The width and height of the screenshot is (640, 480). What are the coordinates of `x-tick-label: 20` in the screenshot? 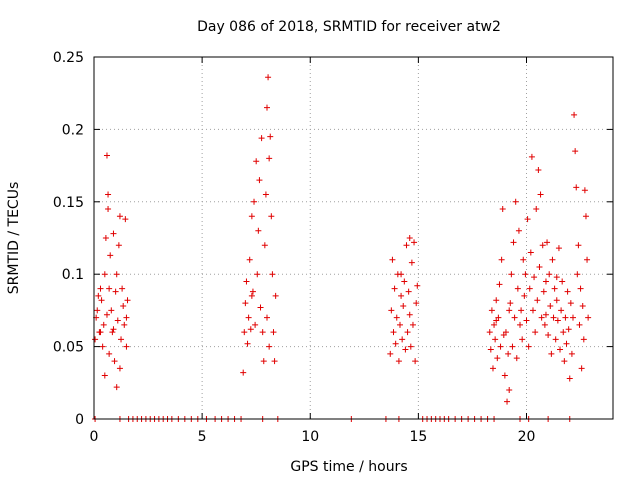 It's located at (527, 437).